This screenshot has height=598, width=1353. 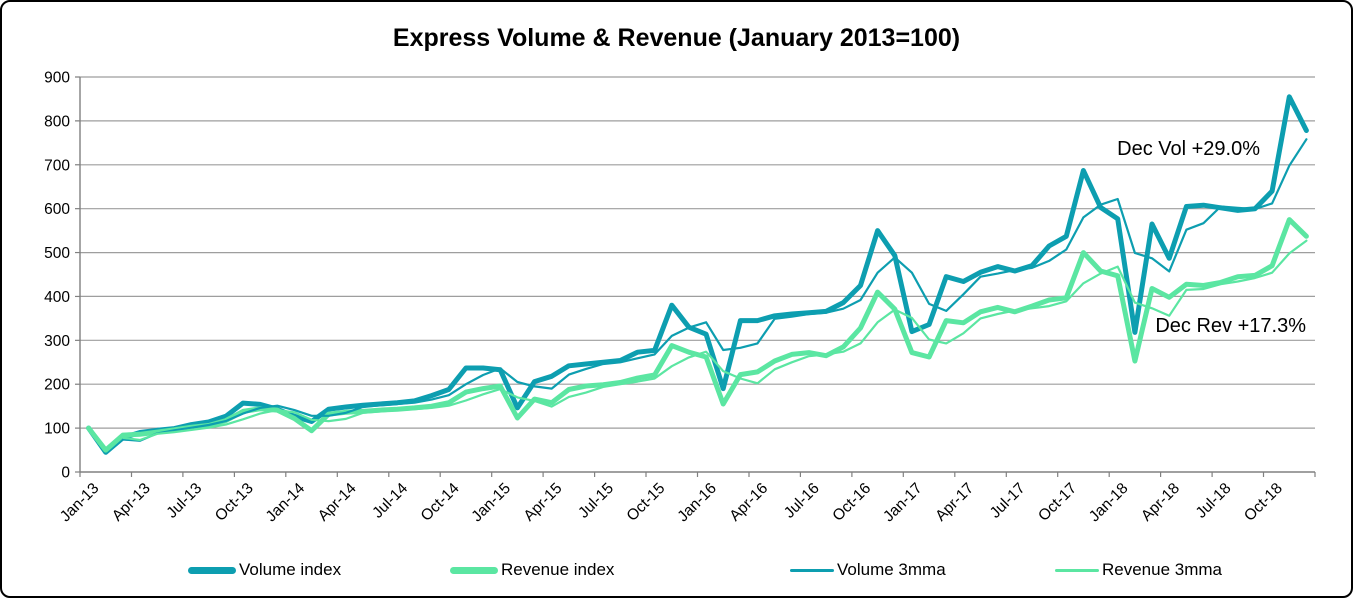 I want to click on x-tick-label: Apr-18, so click(x=1160, y=502).